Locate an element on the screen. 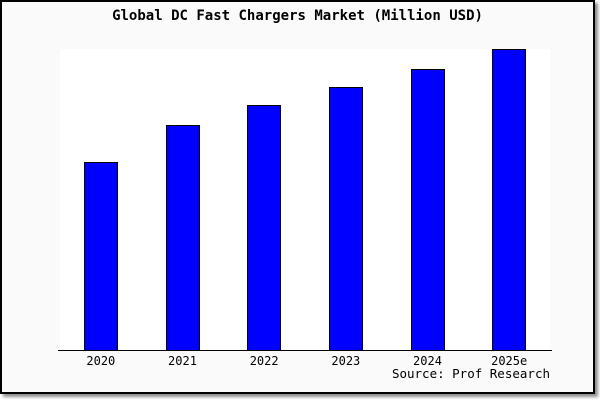  source-caption: Source: Prof Research is located at coordinates (470, 373).